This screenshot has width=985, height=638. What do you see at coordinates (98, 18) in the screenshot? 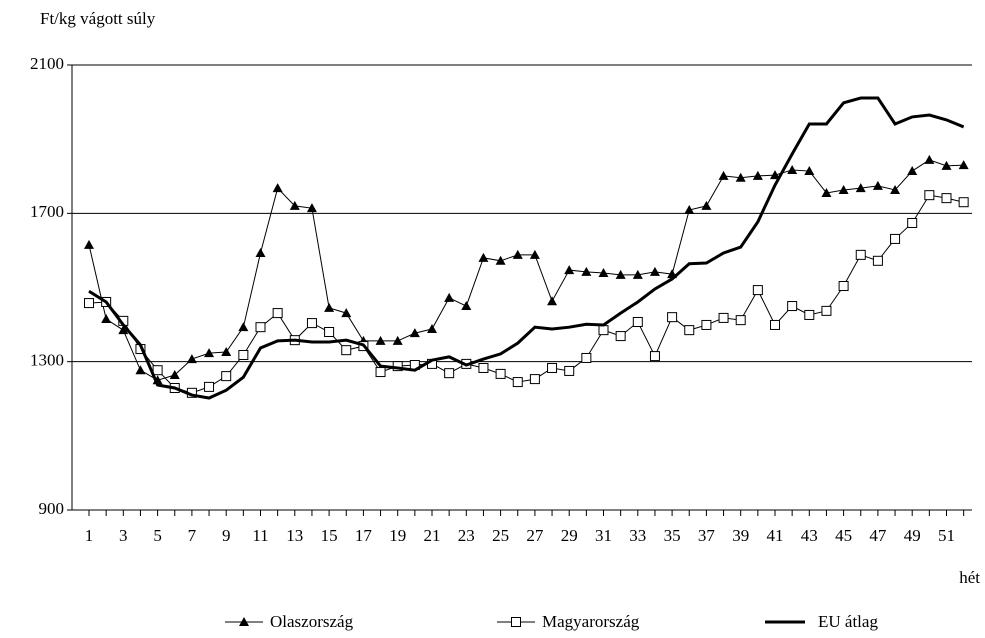
I see `y-axis-label: Ft/kg vágott súly` at bounding box center [98, 18].